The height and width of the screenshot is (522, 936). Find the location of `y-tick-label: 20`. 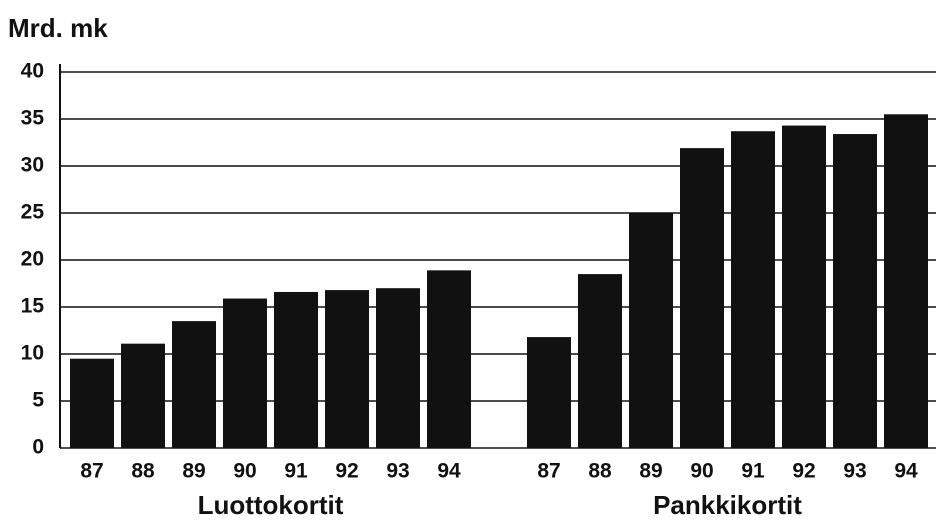

y-tick-label: 20 is located at coordinates (32, 259).